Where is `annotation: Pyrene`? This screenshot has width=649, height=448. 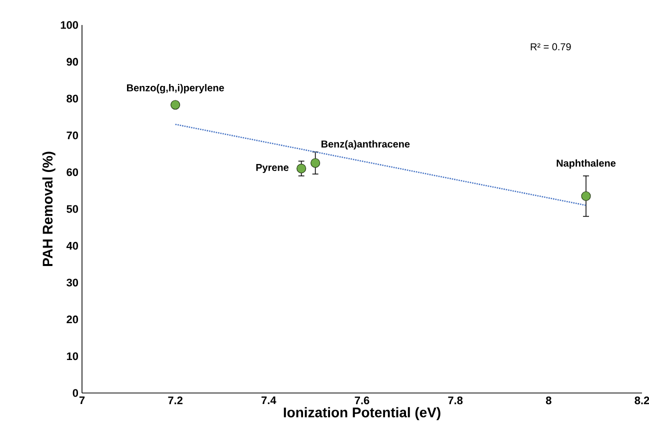 annotation: Pyrene is located at coordinates (272, 168).